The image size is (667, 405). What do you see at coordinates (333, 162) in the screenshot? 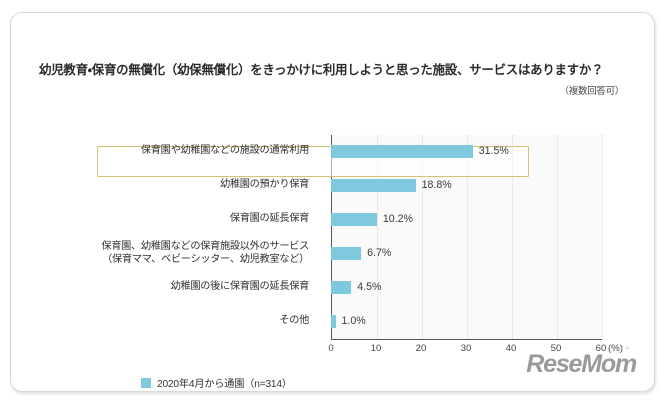
I see `bar-row: 保育園や幼稚園などの施設の通常利用 31.5%` at bounding box center [333, 162].